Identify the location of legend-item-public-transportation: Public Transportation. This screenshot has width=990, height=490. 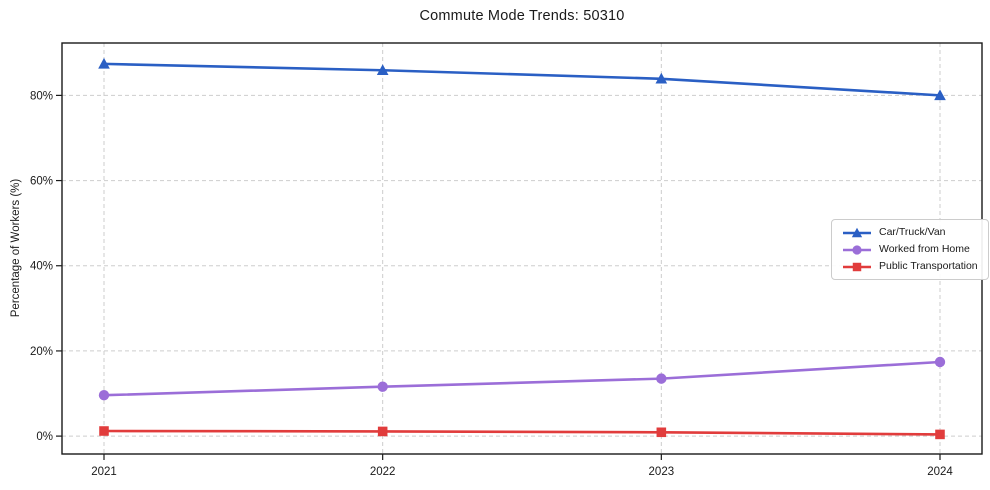
(910, 266).